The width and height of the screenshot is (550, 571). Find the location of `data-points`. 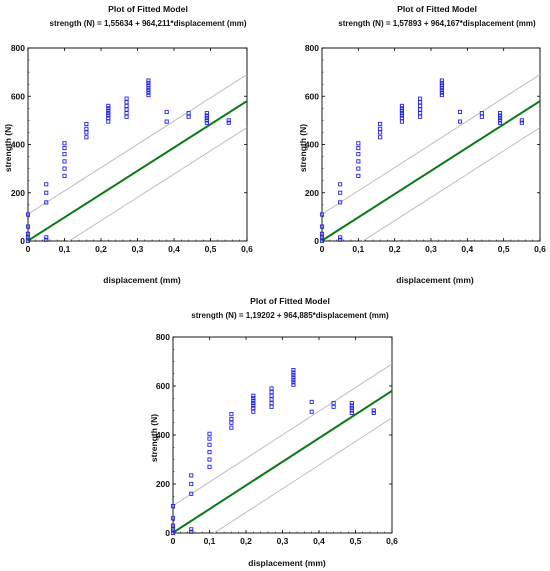

data-points is located at coordinates (128, 161).